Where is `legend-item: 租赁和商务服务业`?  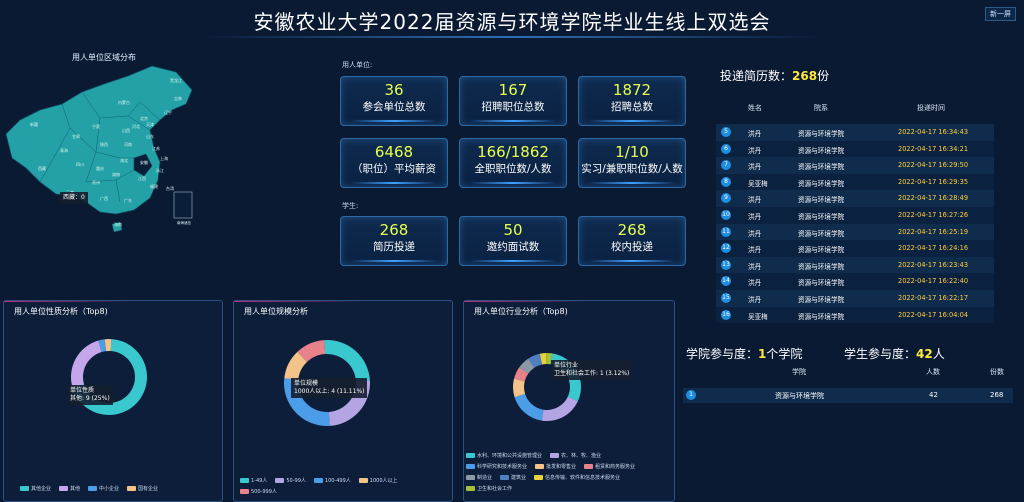 legend-item: 租赁和商务服务业 is located at coordinates (609, 466).